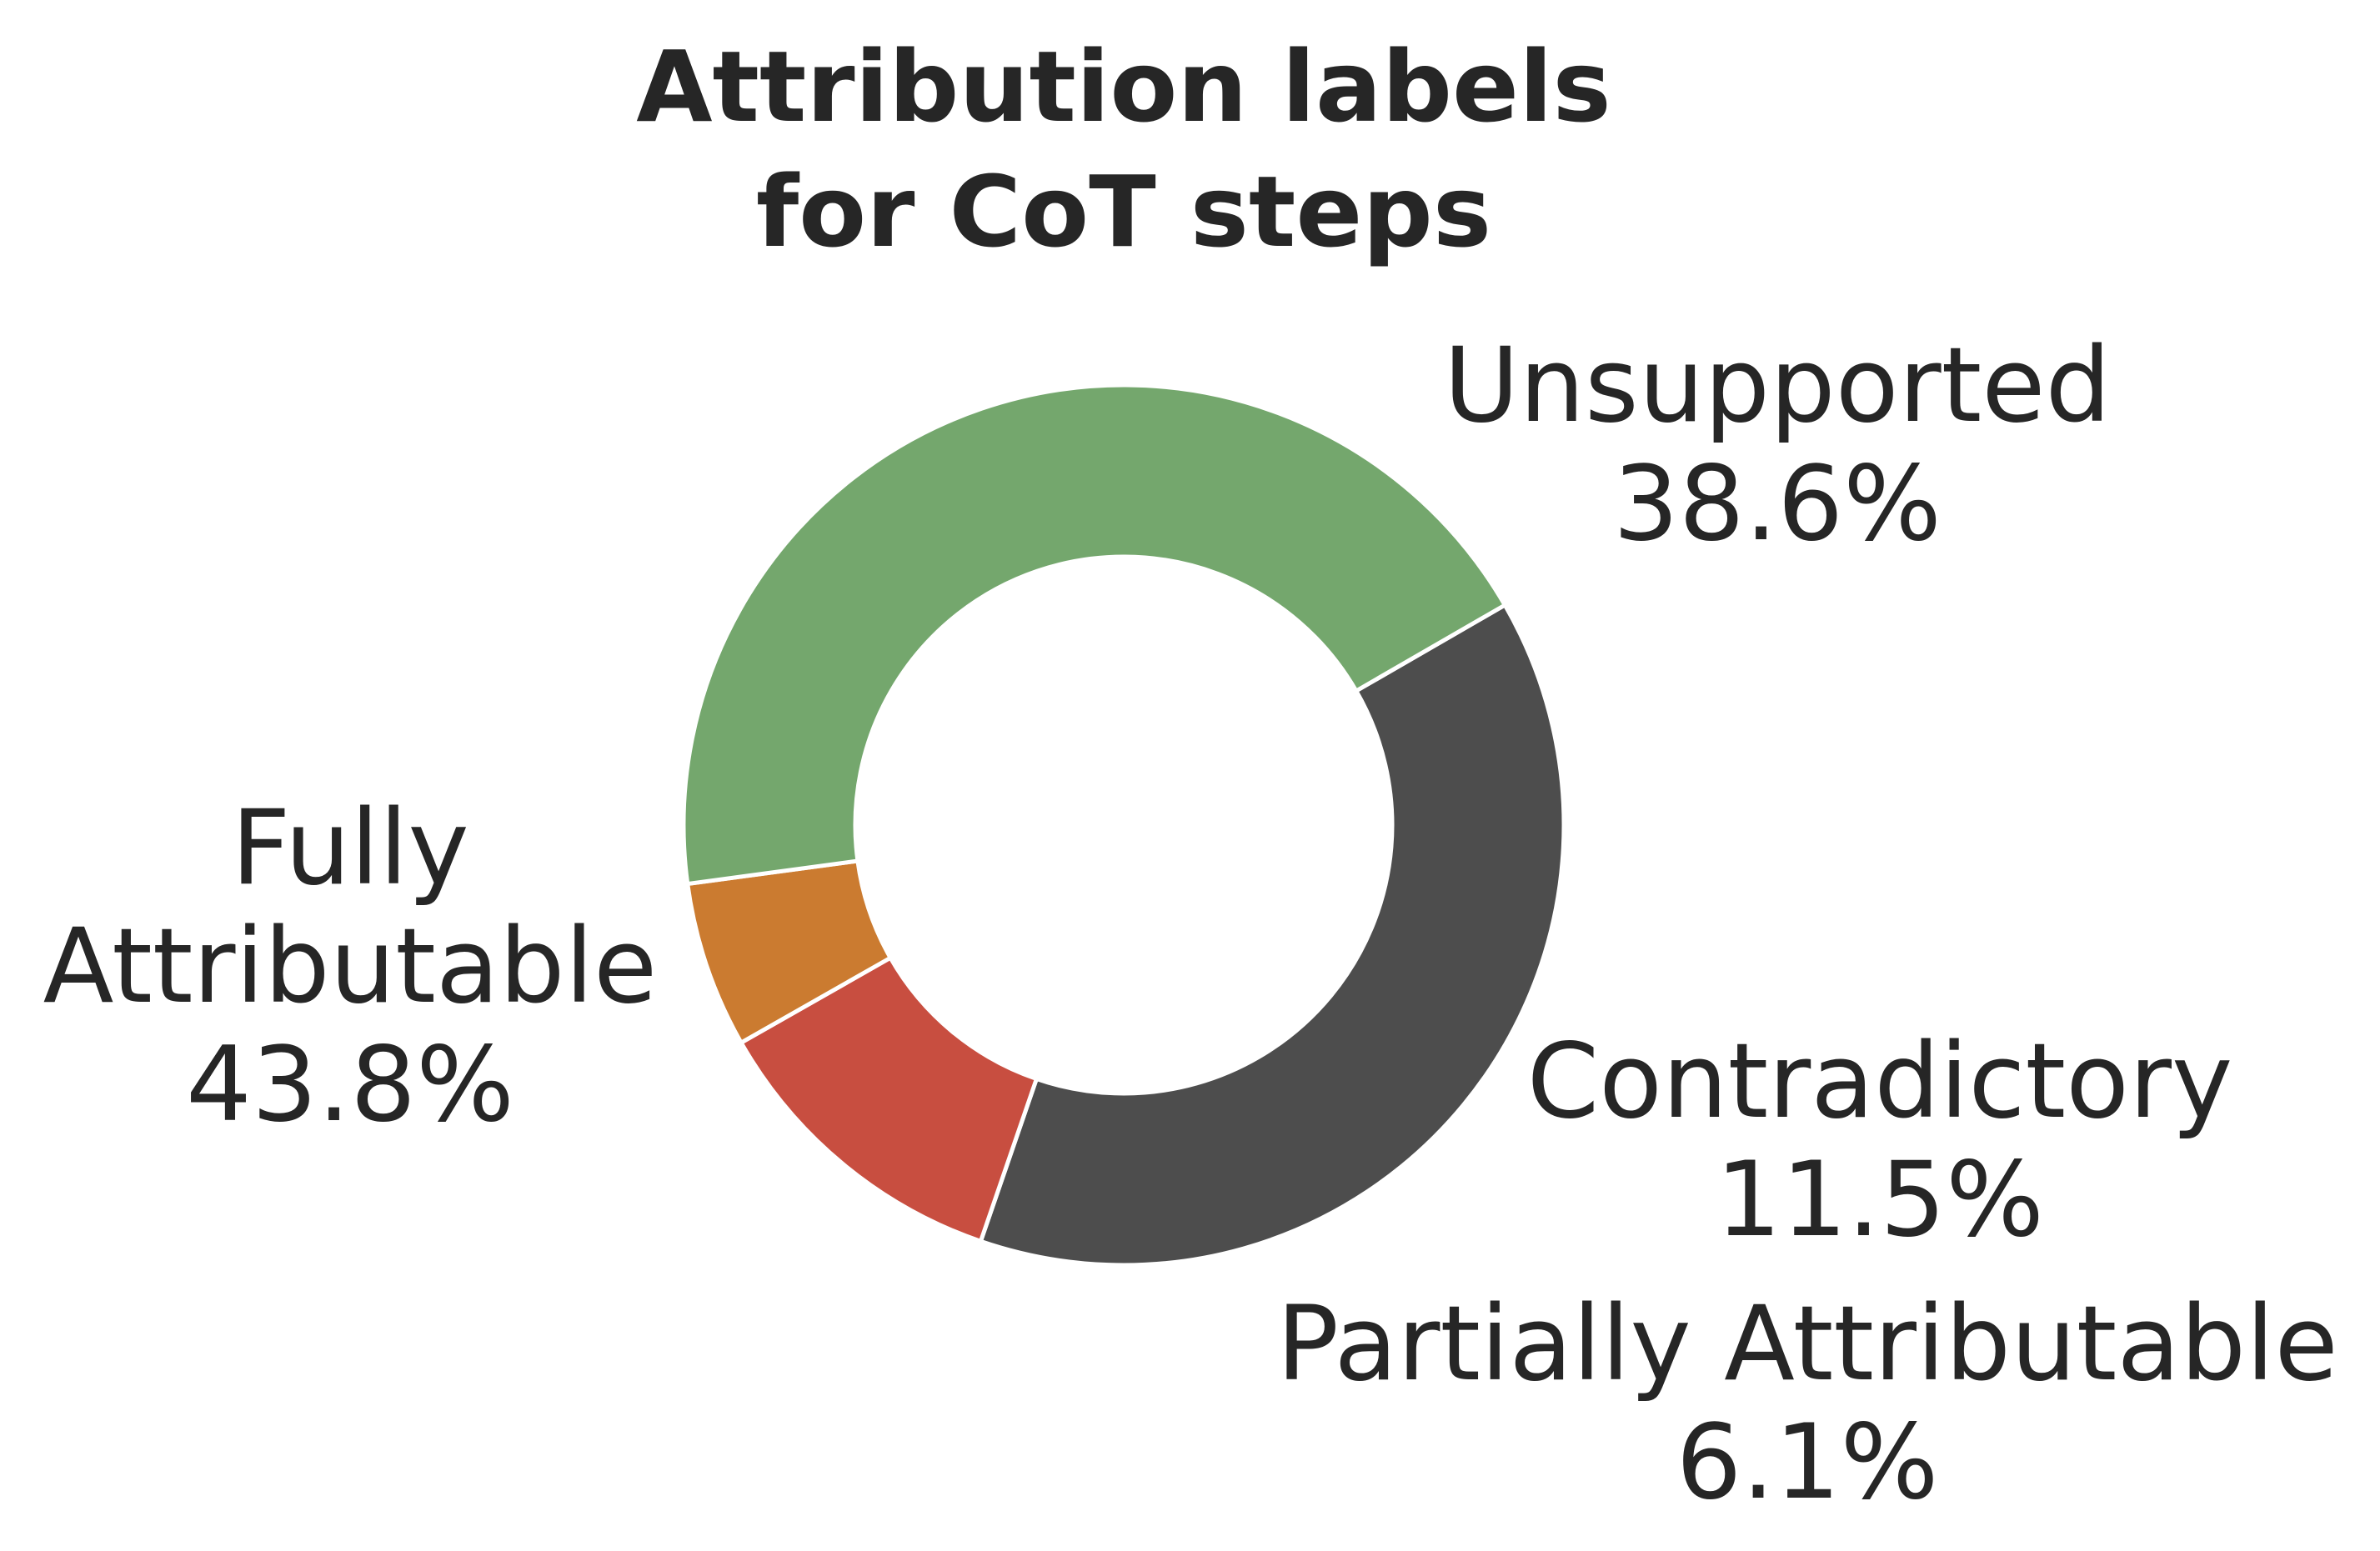 This screenshot has height=1551, width=2380. Describe the element at coordinates (1807, 1463) in the screenshot. I see `slice-percent-label: 6.1%` at that location.